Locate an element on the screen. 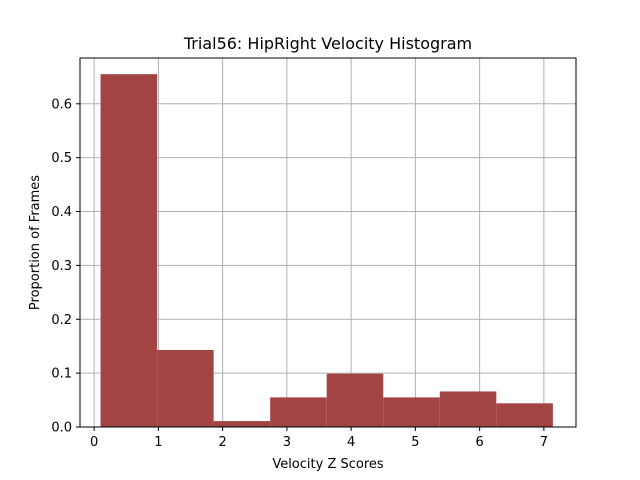  x-tick-label: 0 is located at coordinates (94, 442).